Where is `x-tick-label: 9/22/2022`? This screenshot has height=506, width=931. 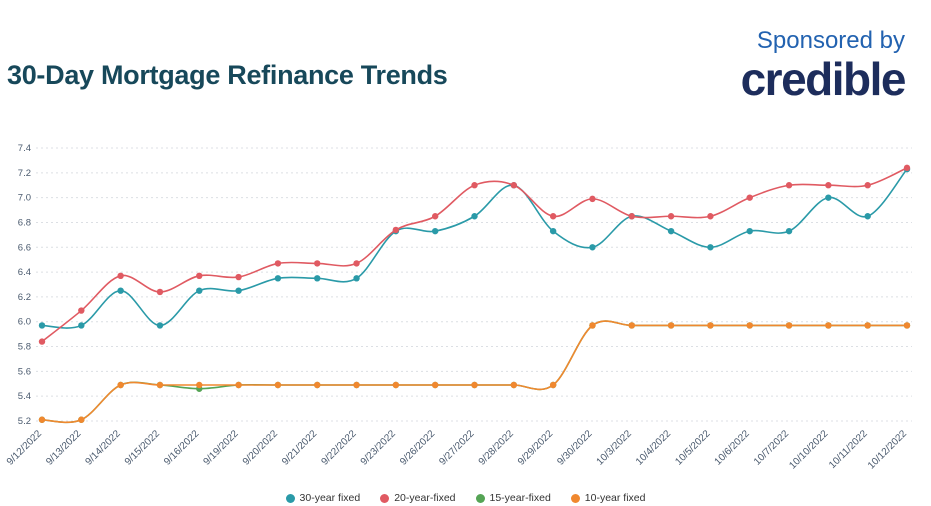 x-tick-label: 9/22/2022 is located at coordinates (339, 448).